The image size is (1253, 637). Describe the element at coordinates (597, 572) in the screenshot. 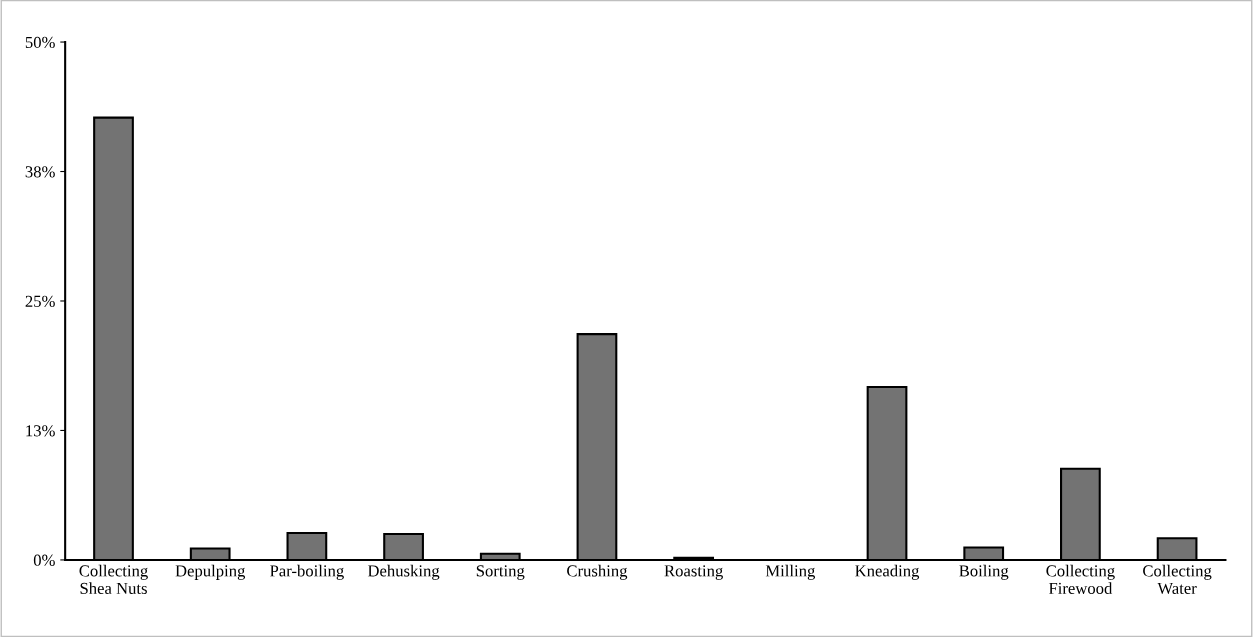

I see `x-tick-label: Crushing` at that location.